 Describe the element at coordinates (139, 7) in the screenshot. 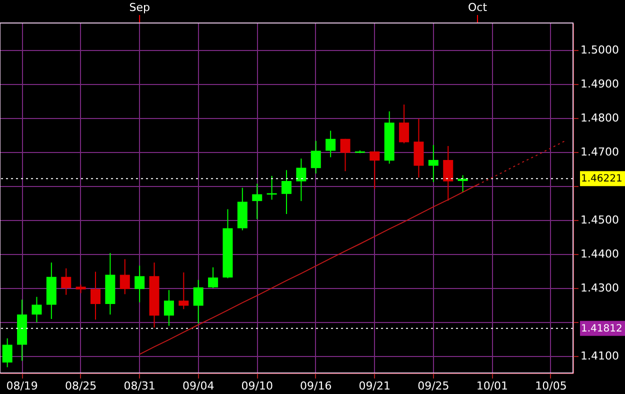

I see `text: Sep` at that location.